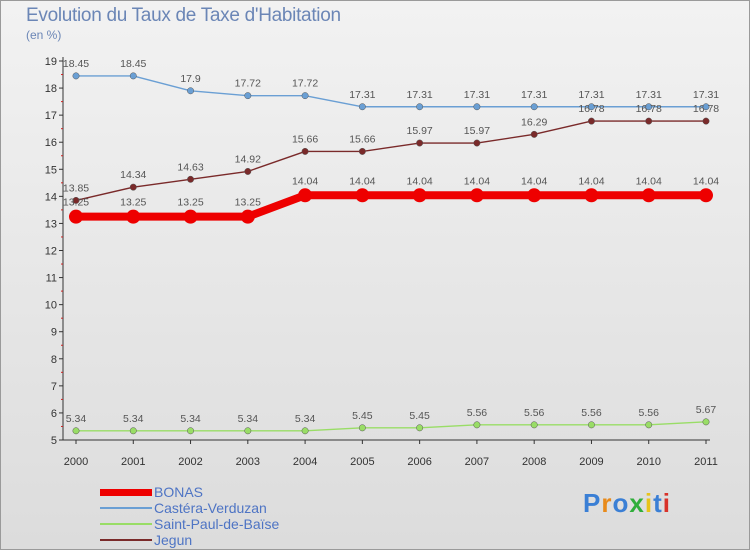 Image resolution: width=750 pixels, height=550 pixels. What do you see at coordinates (190, 462) in the screenshot?
I see `x-tick-label: 2002` at bounding box center [190, 462].